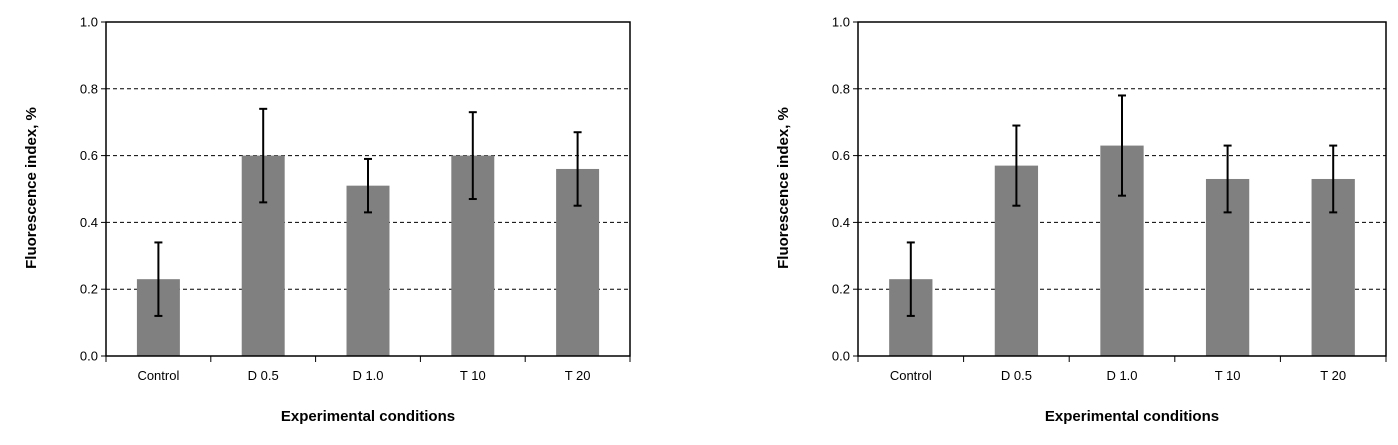 This screenshot has height=445, width=1398. I want to click on bar, so click(368, 270).